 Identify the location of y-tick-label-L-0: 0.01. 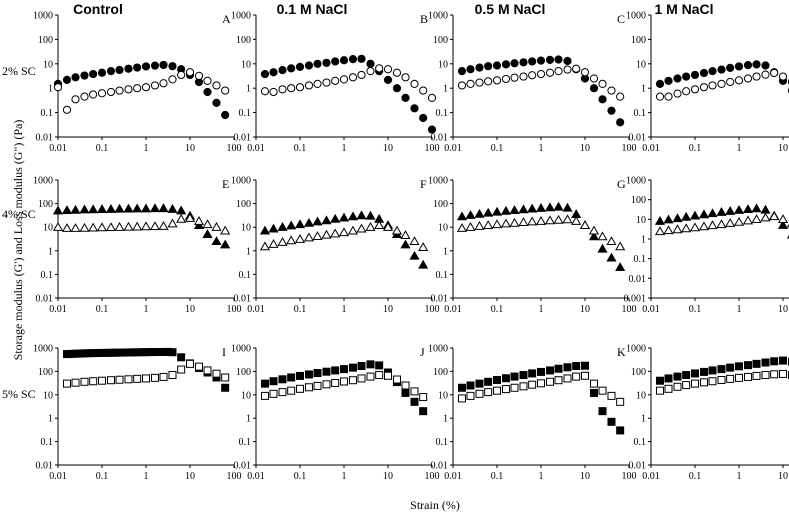
(638, 466).